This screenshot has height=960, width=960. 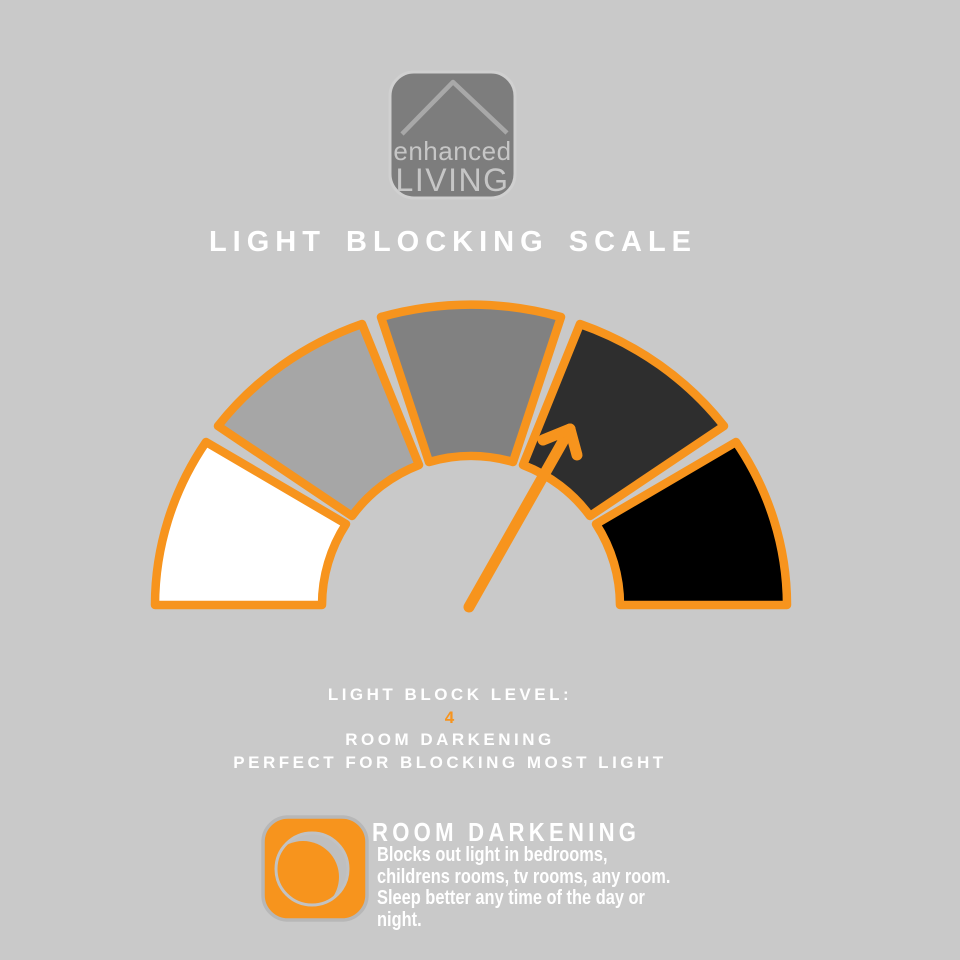 What do you see at coordinates (450, 694) in the screenshot?
I see `level-label: LIGHT BLOCK LEVEL:` at bounding box center [450, 694].